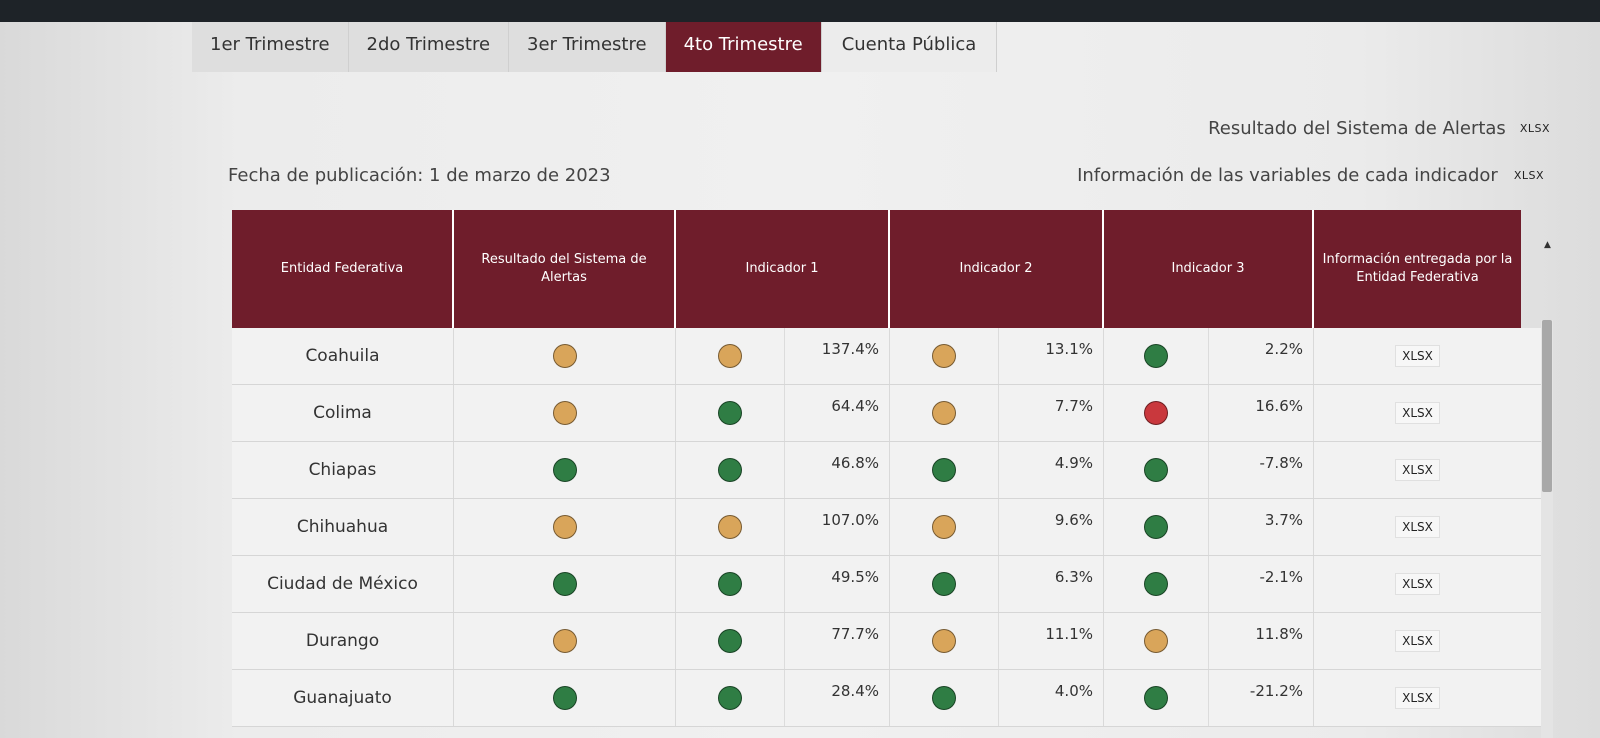 The image size is (1600, 738). I want to click on table-row: Durango 77.7% 11.1% 11.8% XLSX, so click(886, 641).